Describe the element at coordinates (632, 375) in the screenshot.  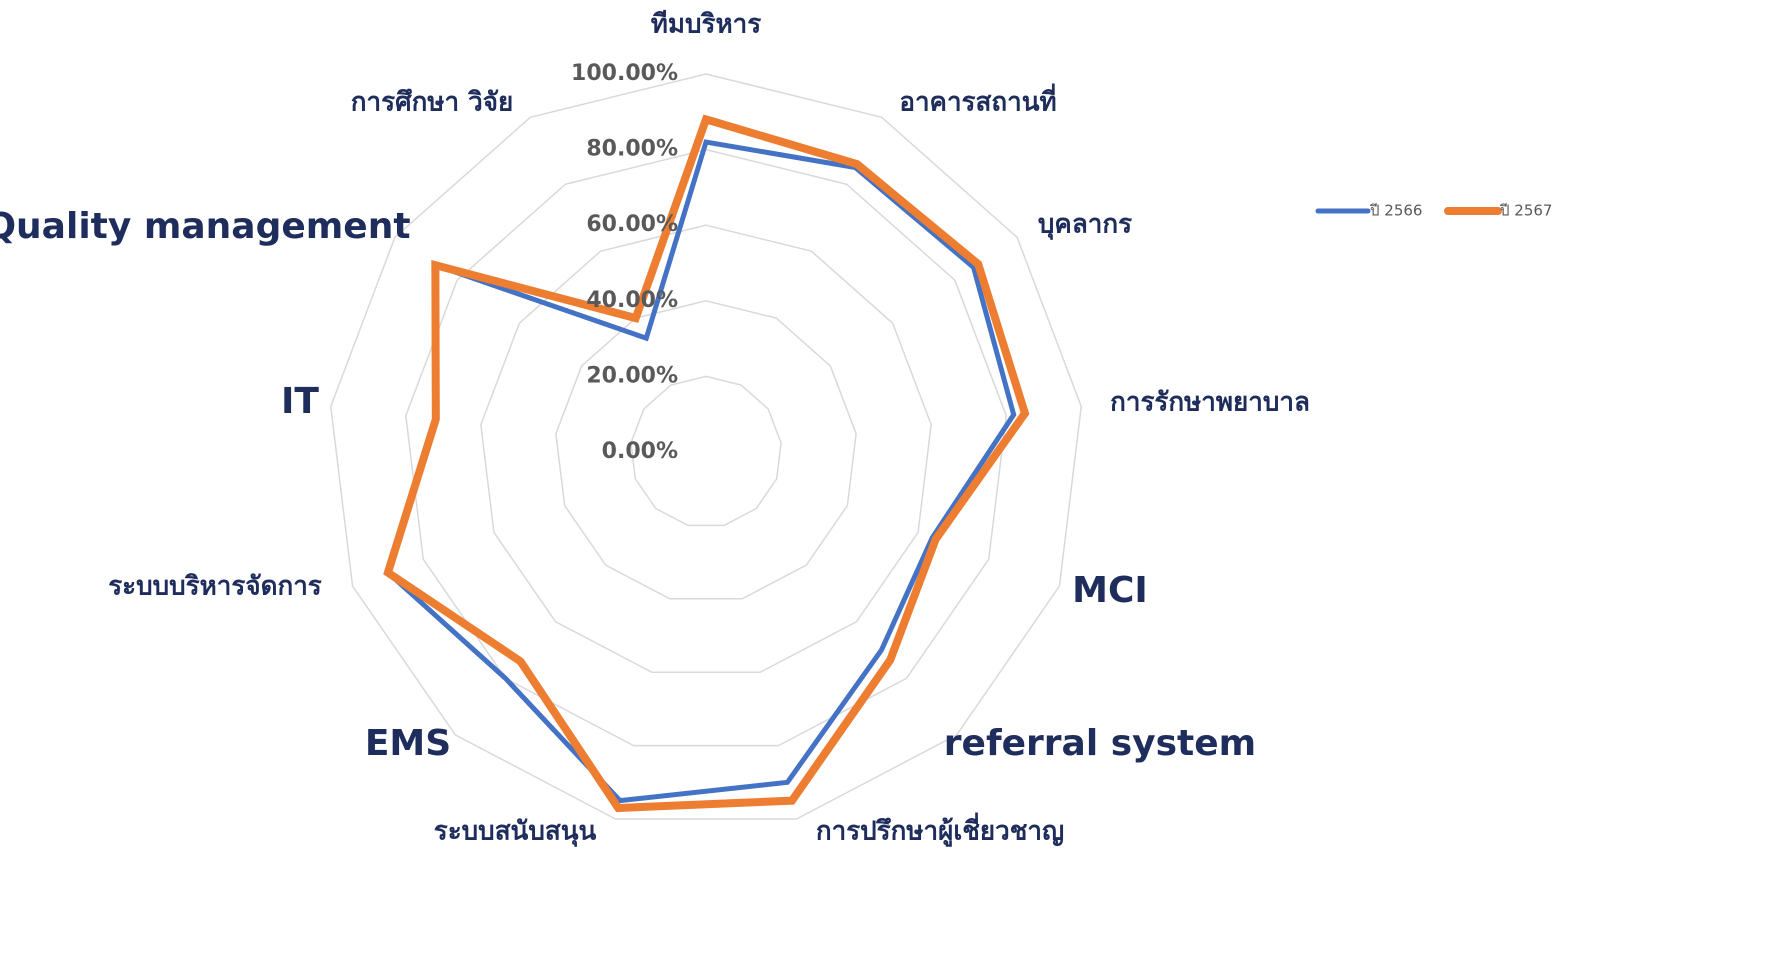
I see `tick-label: 20.00%` at that location.